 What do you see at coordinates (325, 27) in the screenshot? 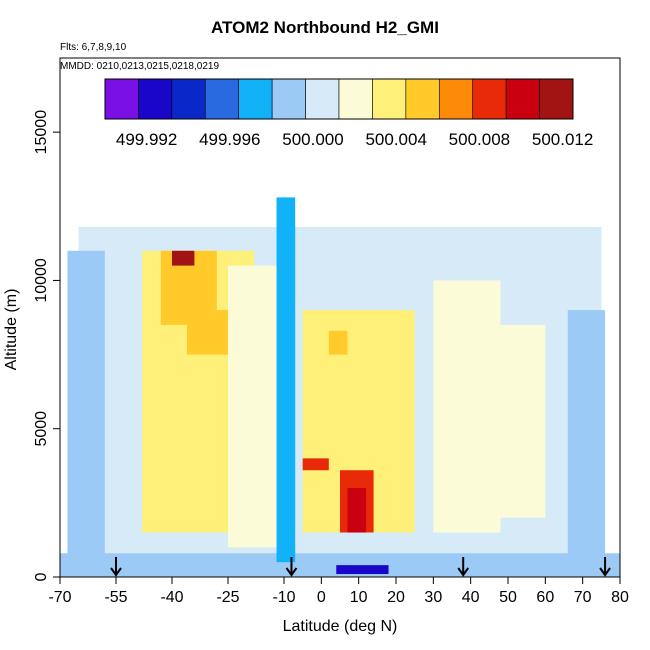
I see `chart-title: ATOM2 Northbound H2_GMI` at bounding box center [325, 27].